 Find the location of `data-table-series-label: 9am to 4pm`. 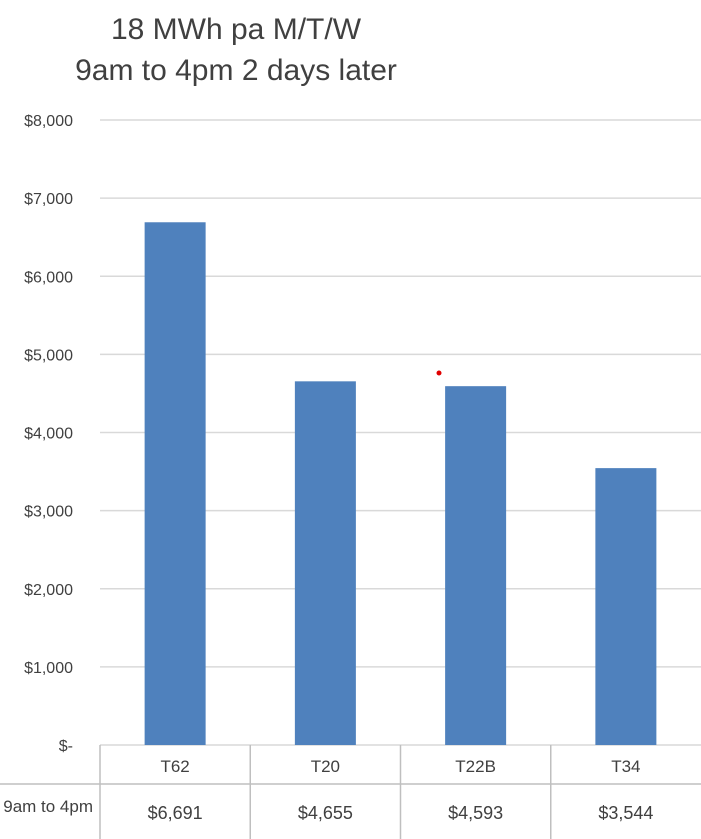

data-table-series-label: 9am to 4pm is located at coordinates (48, 806).